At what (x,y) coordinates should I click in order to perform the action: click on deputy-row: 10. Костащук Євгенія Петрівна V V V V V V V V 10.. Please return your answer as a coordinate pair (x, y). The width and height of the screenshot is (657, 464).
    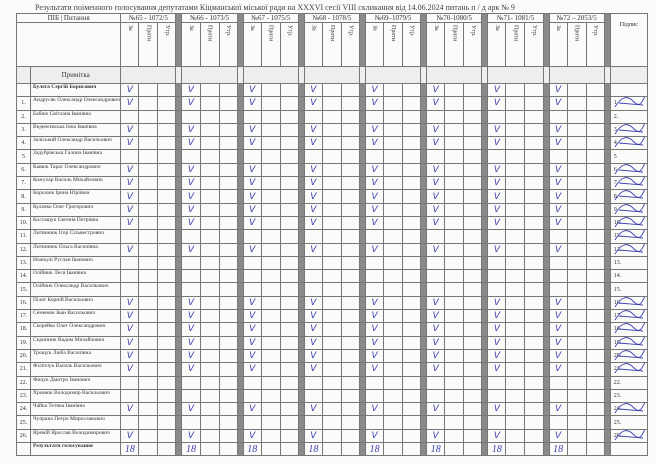
    Looking at the image, I should click on (332, 223).